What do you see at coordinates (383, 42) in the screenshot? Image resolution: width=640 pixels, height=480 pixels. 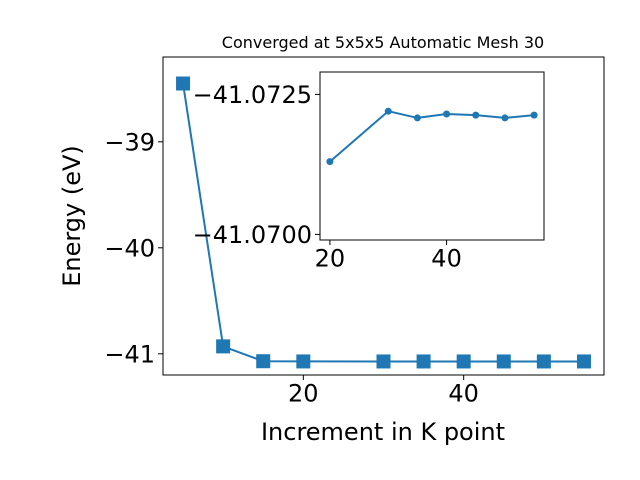 I see `chart-title: Converged at 5x5x5 Automatic Mesh 30` at bounding box center [383, 42].